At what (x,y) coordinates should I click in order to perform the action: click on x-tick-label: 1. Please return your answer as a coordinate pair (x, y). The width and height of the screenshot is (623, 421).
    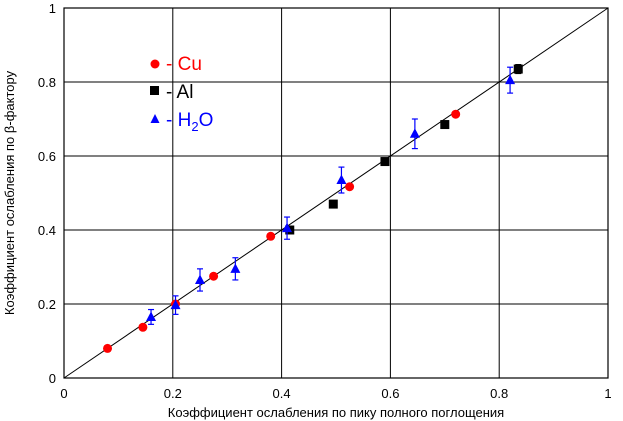
    Looking at the image, I should click on (607, 393).